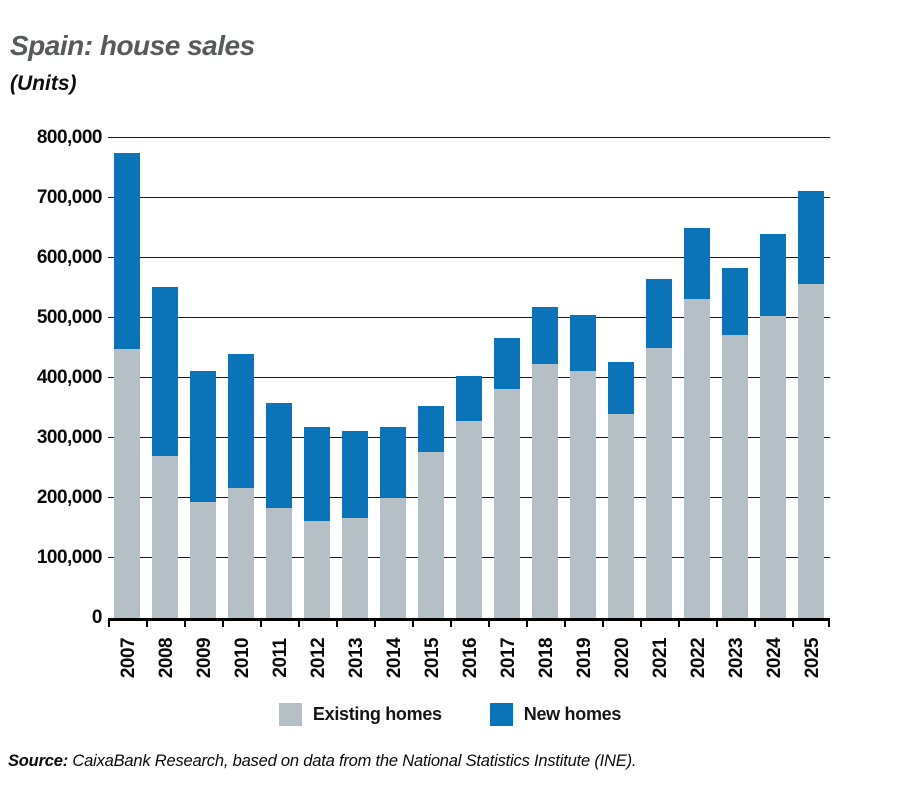 Image resolution: width=900 pixels, height=796 pixels. I want to click on bar-segment-existing-homes-2018, so click(545, 491).